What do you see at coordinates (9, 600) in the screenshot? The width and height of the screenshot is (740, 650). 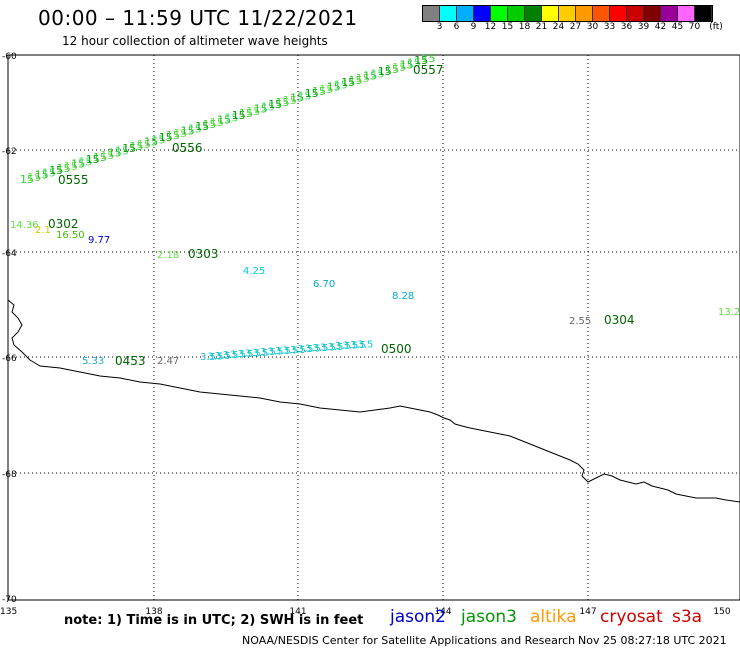 I see `latitude-label: -70` at bounding box center [9, 600].